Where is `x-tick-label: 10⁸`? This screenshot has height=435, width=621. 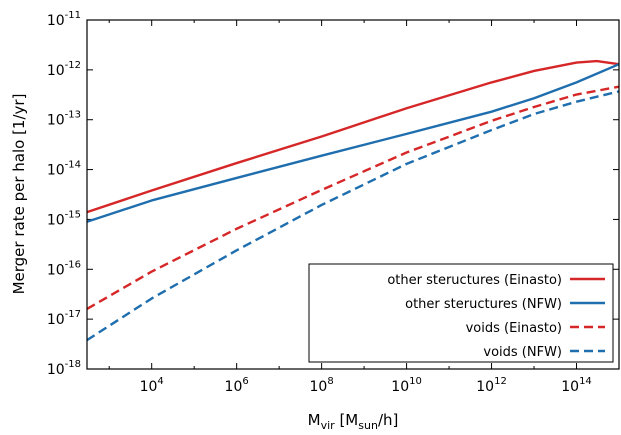 x-tick-label: 10⁸ is located at coordinates (322, 385).